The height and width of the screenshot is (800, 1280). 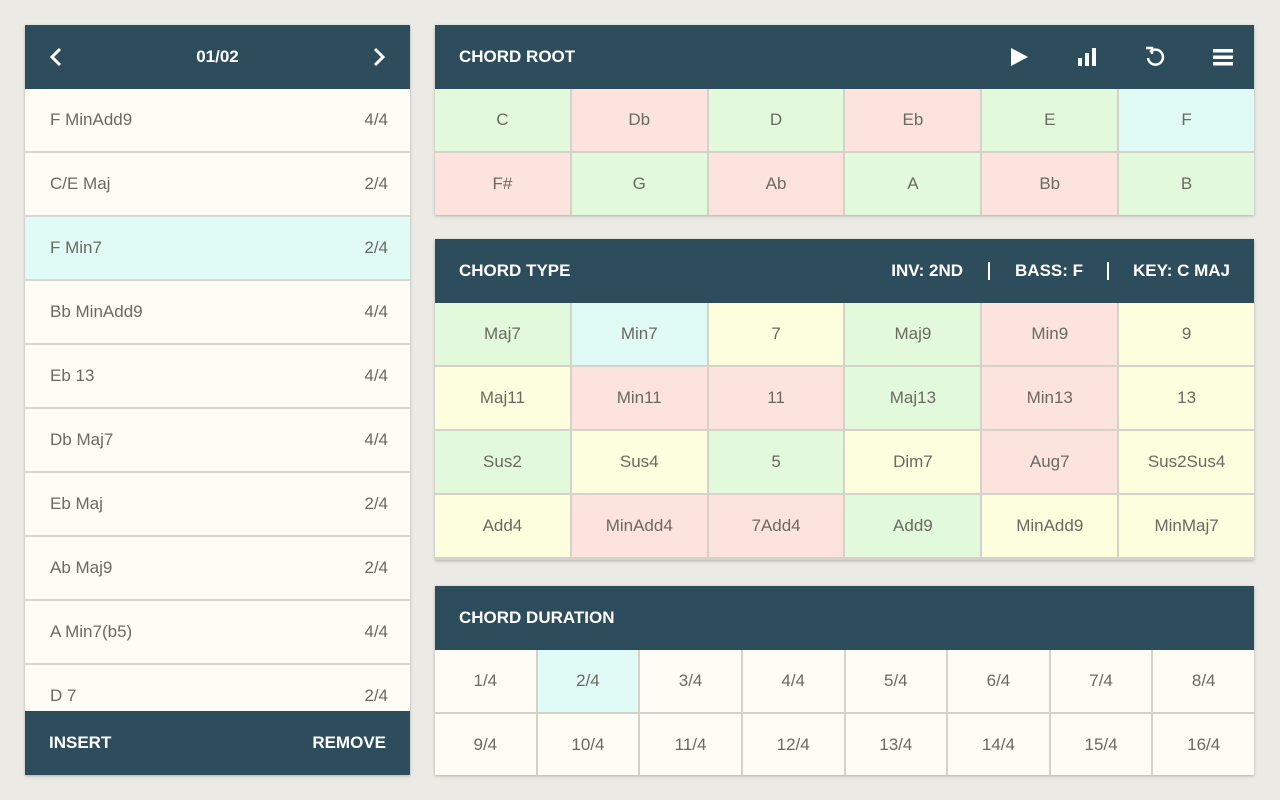 I want to click on type-button: Add4, so click(x=502, y=526).